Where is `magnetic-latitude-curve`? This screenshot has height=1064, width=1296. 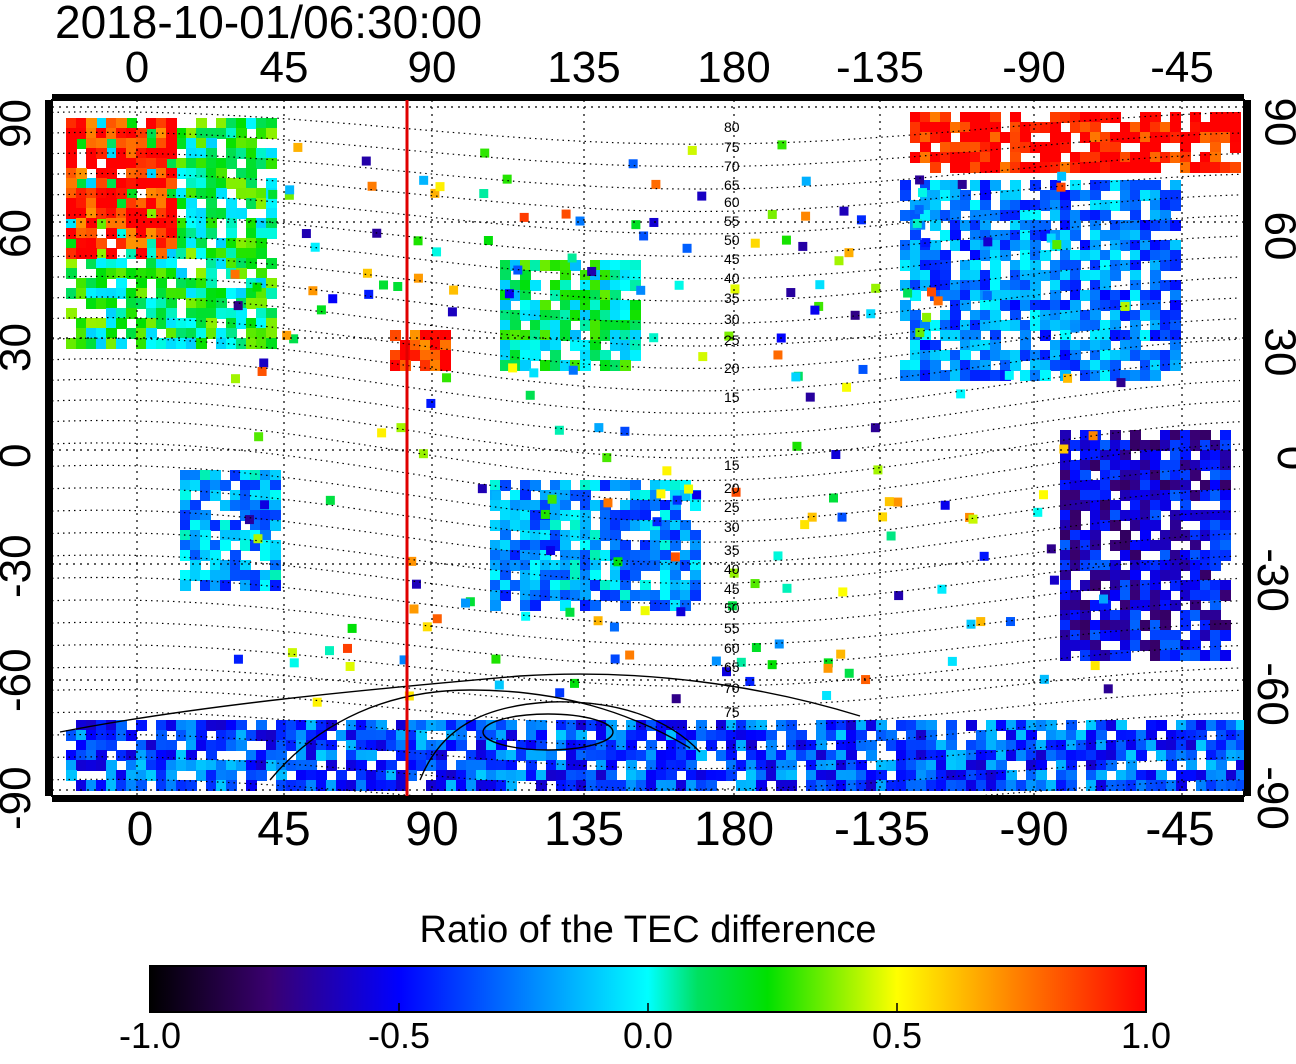
magnetic-latitude-curve is located at coordinates (646, 515).